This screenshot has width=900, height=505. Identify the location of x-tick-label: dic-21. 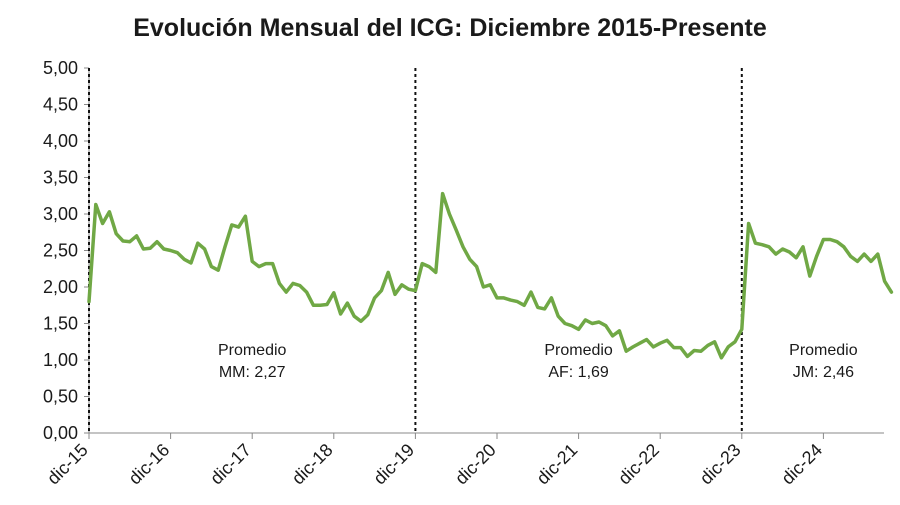
(557, 464).